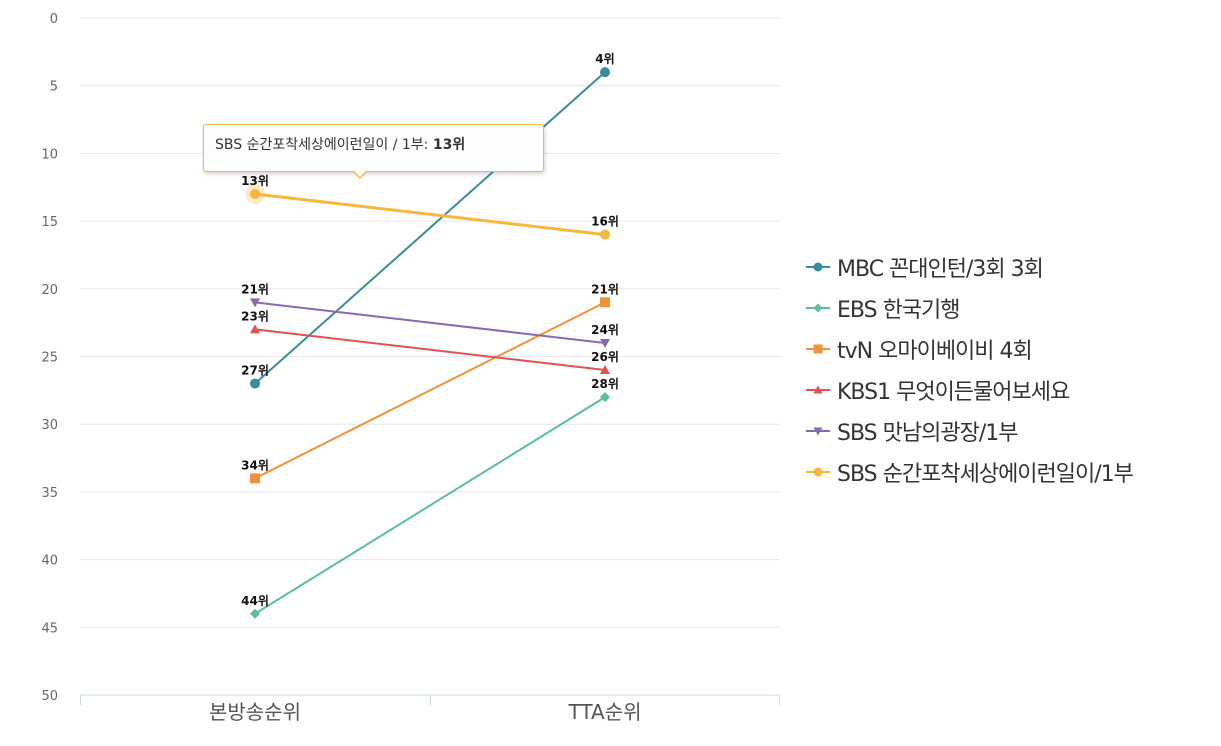 This screenshot has width=1221, height=746. I want to click on legend-label: SBS 맛남의광장/1부, so click(927, 433).